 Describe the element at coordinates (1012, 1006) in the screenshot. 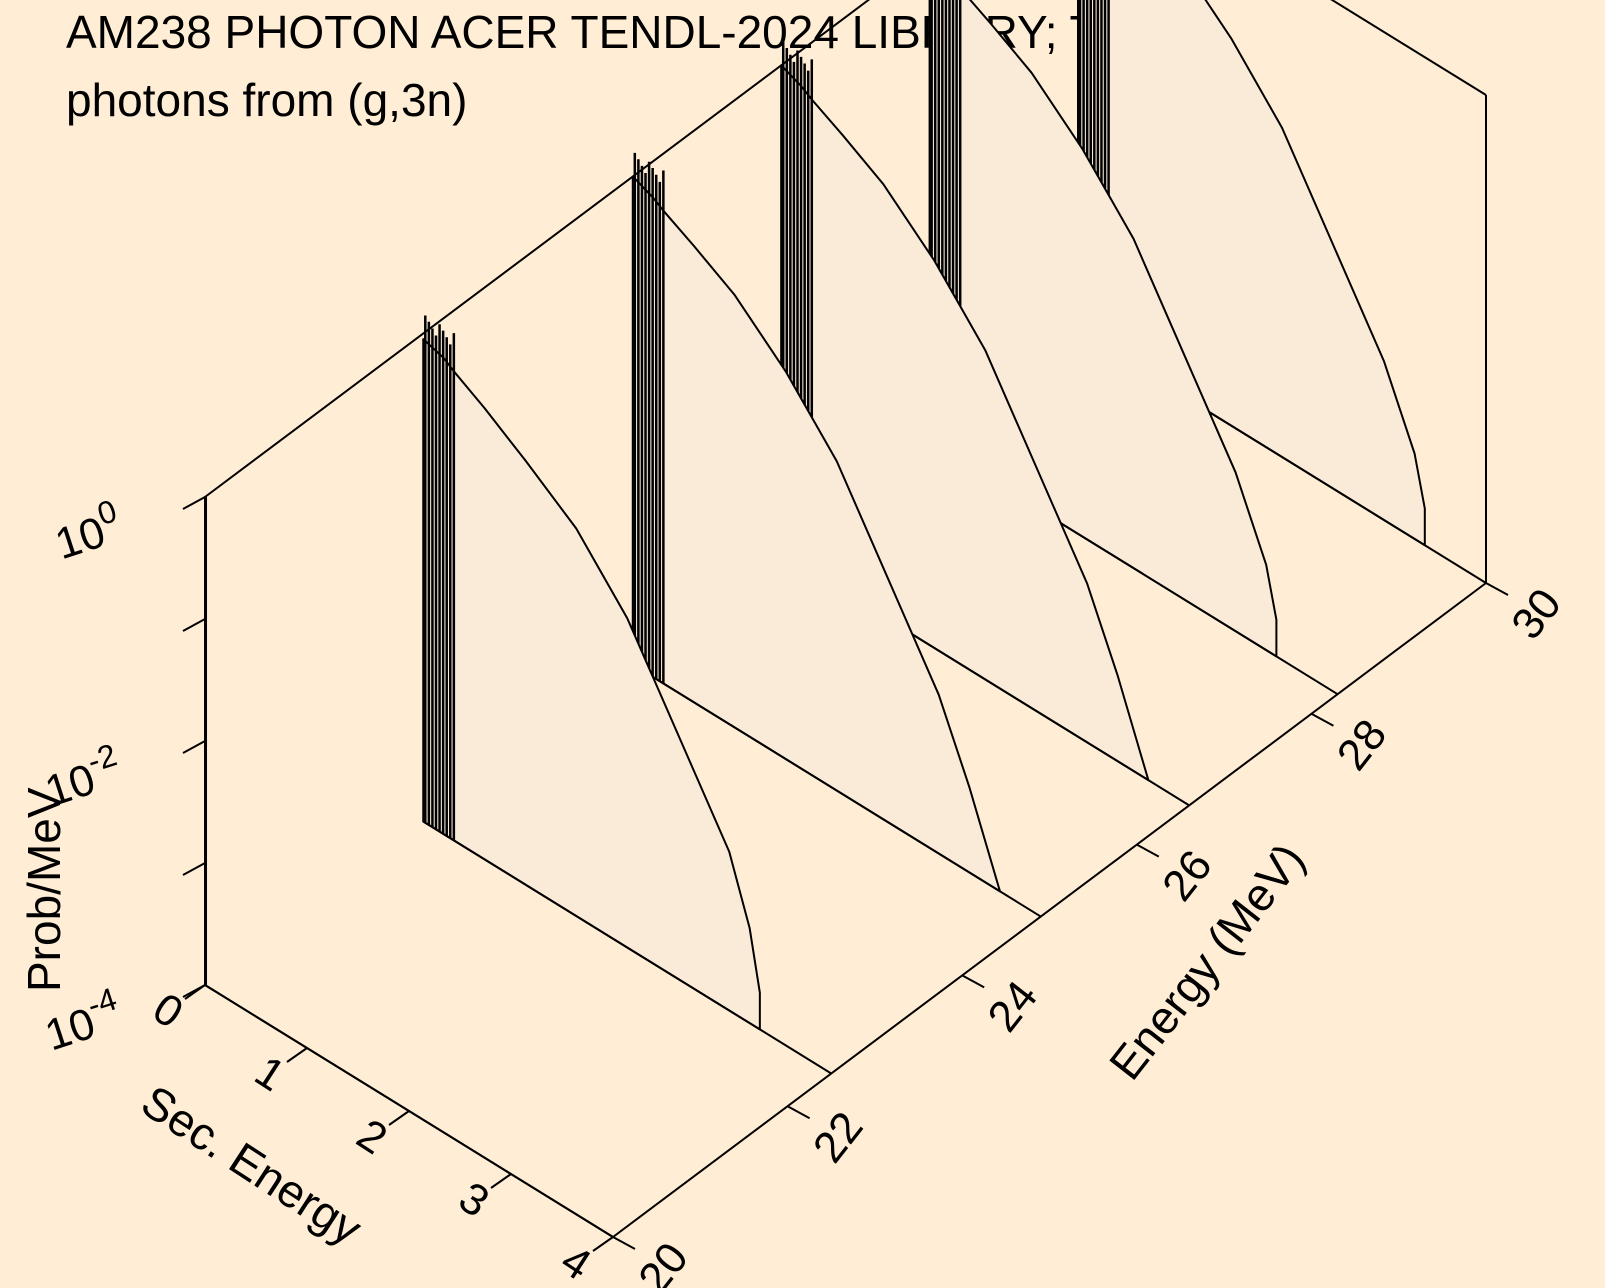

I see `y-tick-label: 24` at that location.